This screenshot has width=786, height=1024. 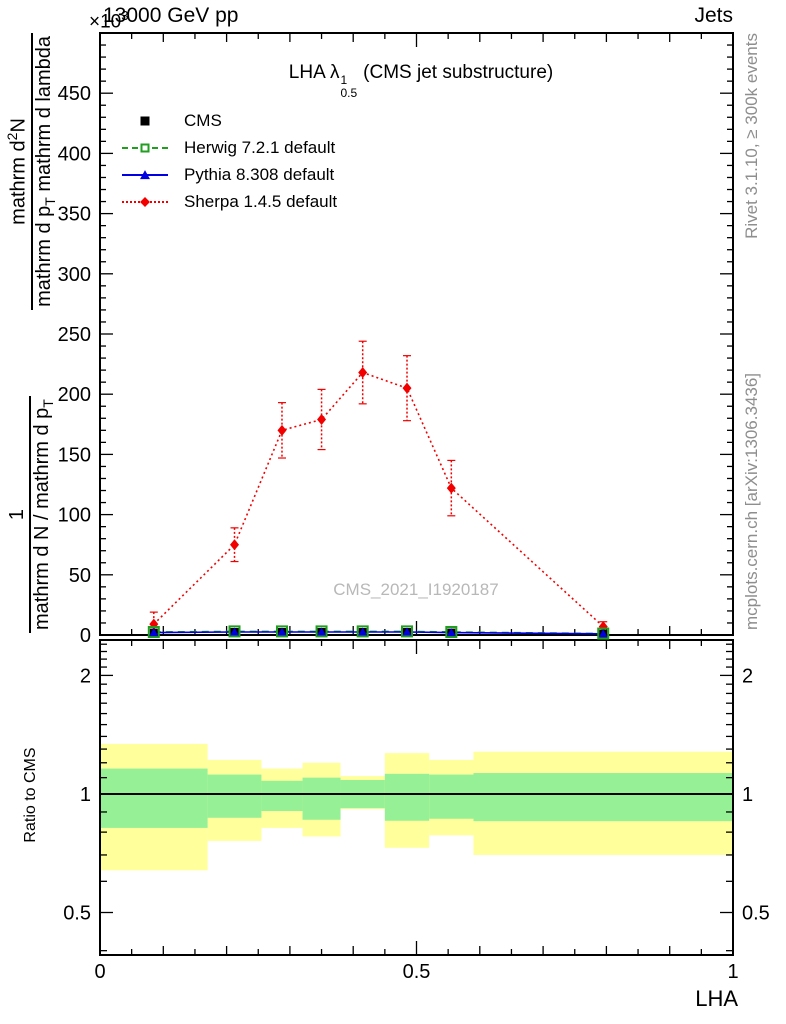 I want to click on cms-filled-square-icon, so click(x=145, y=121).